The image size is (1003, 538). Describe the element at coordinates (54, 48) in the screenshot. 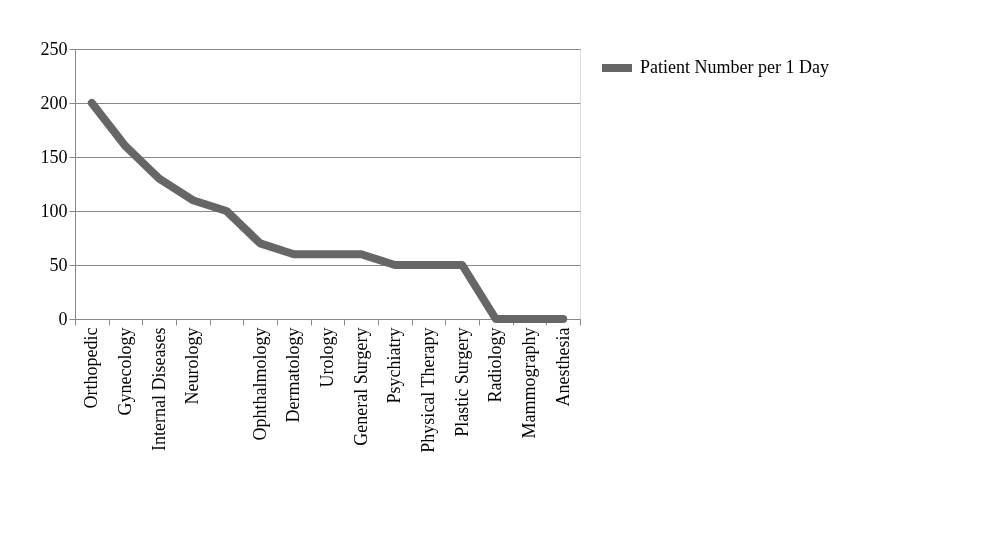

I see `y-tick-label: 250` at that location.